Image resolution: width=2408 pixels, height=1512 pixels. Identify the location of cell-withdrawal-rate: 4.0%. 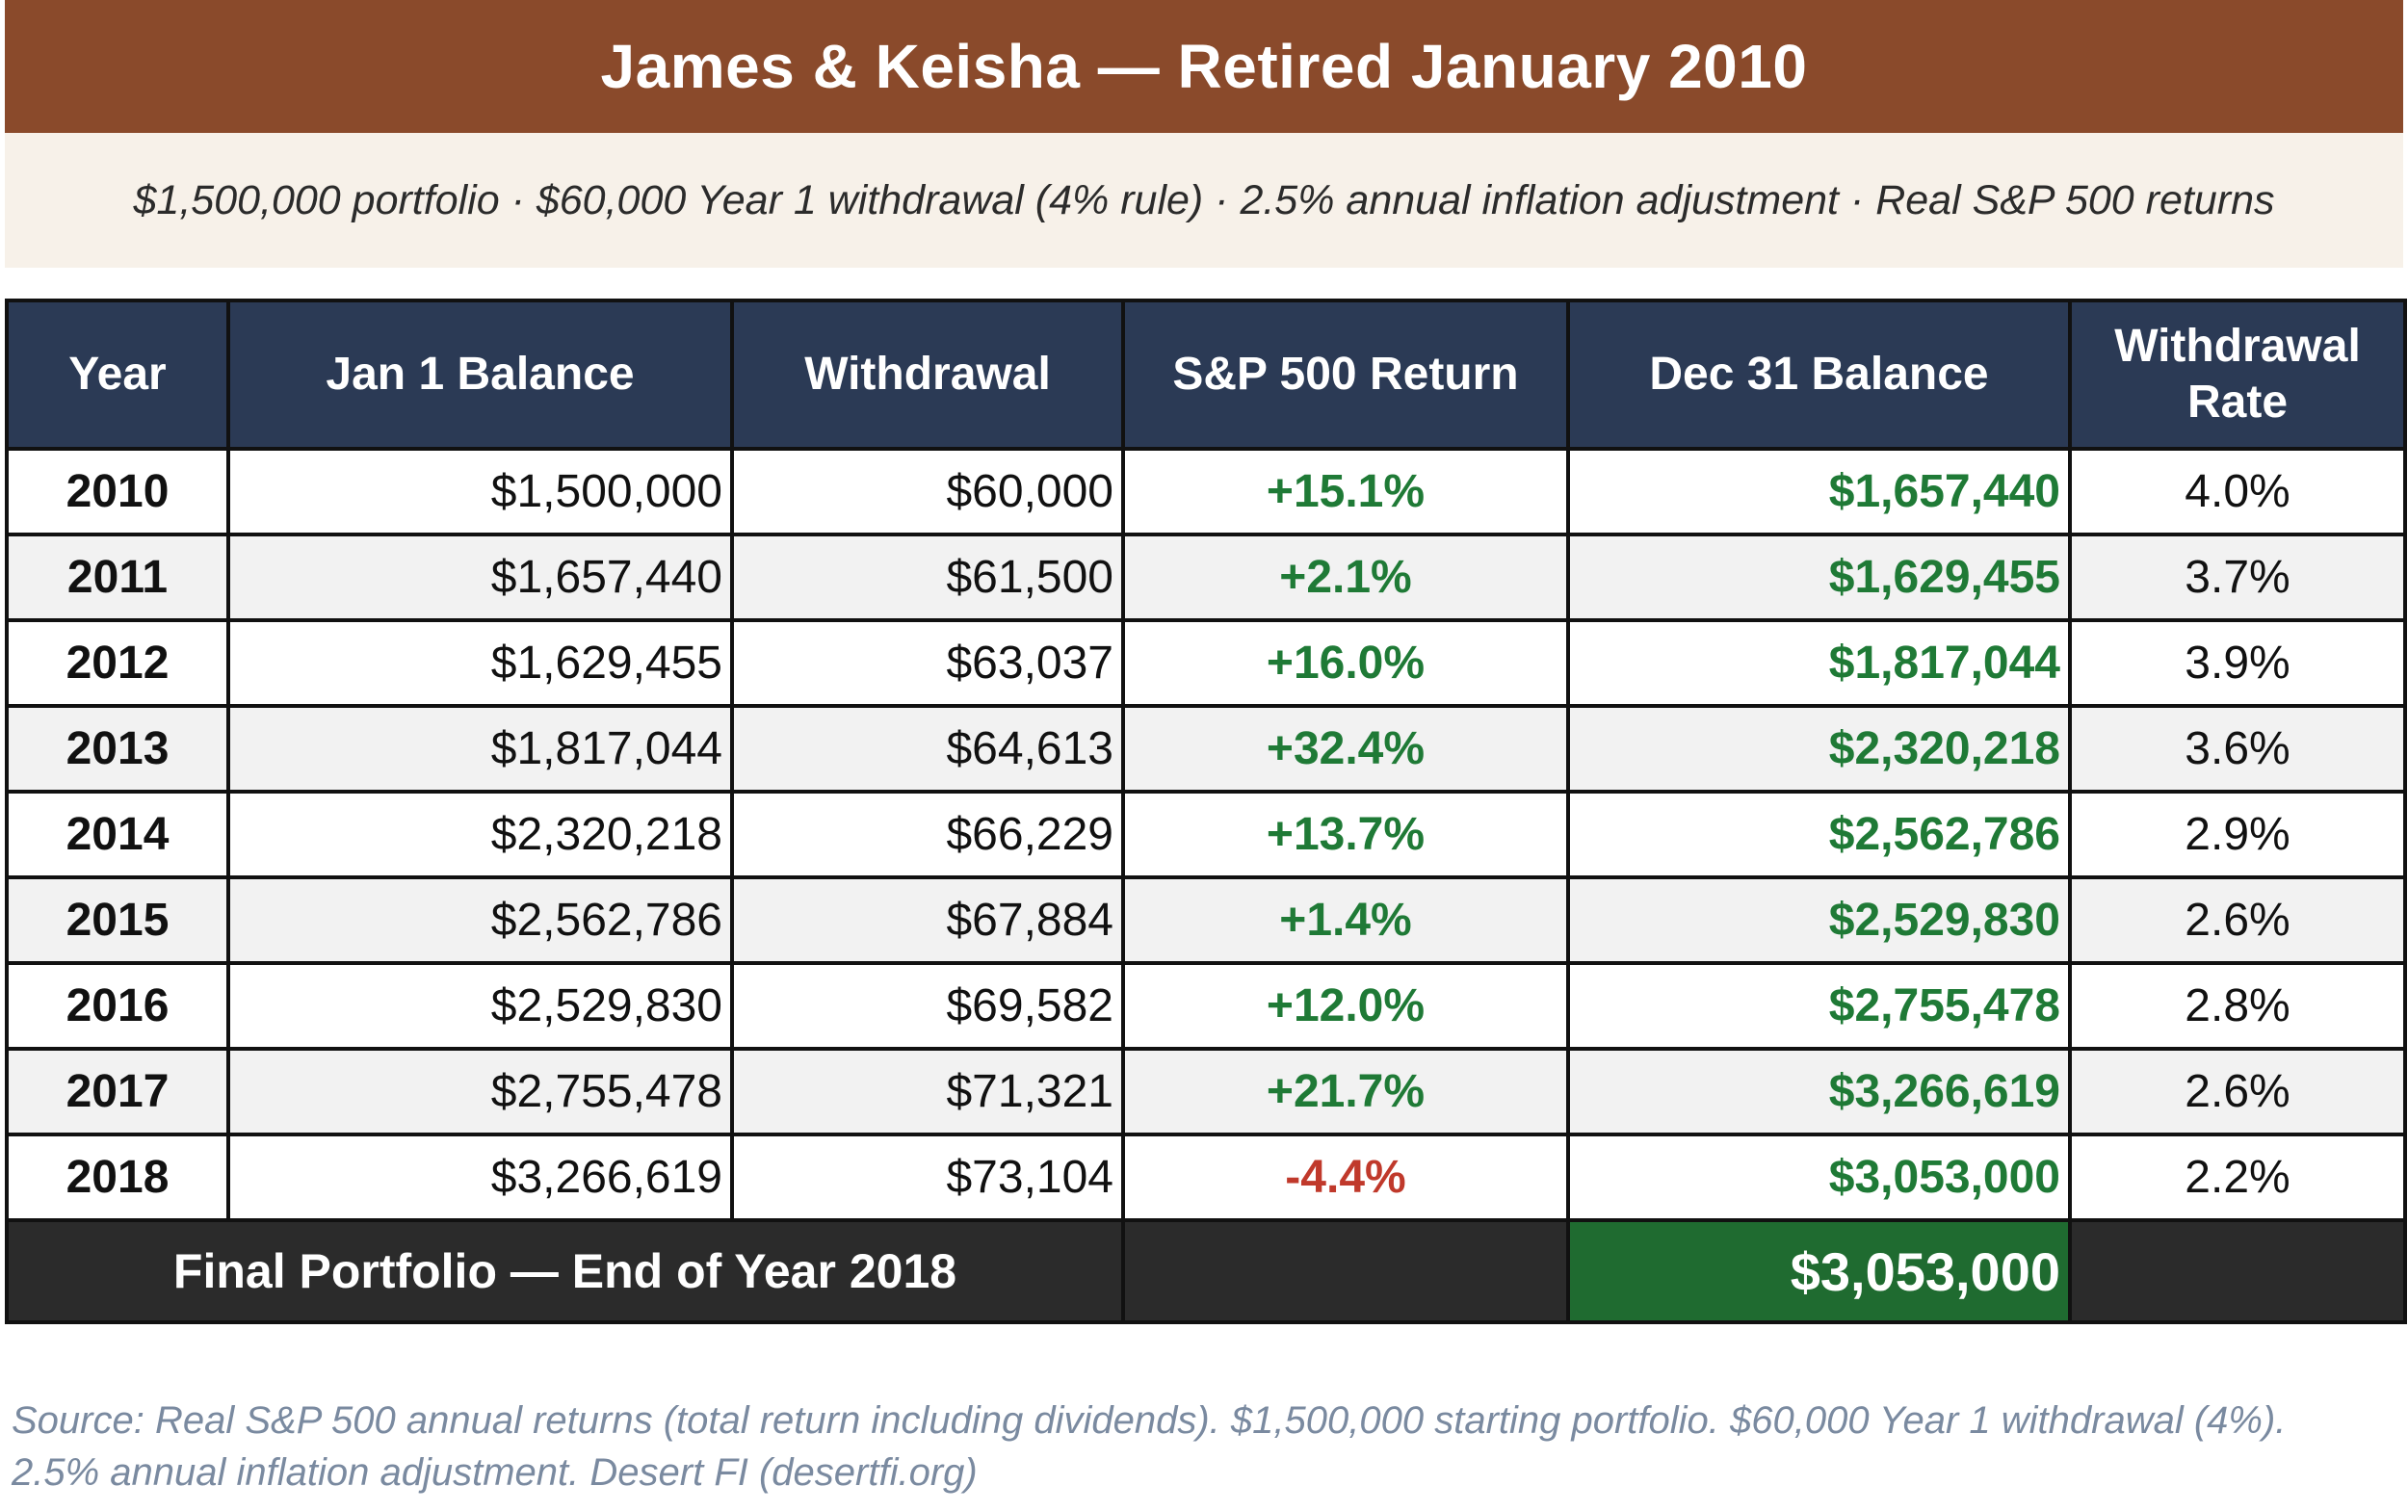
(2237, 491).